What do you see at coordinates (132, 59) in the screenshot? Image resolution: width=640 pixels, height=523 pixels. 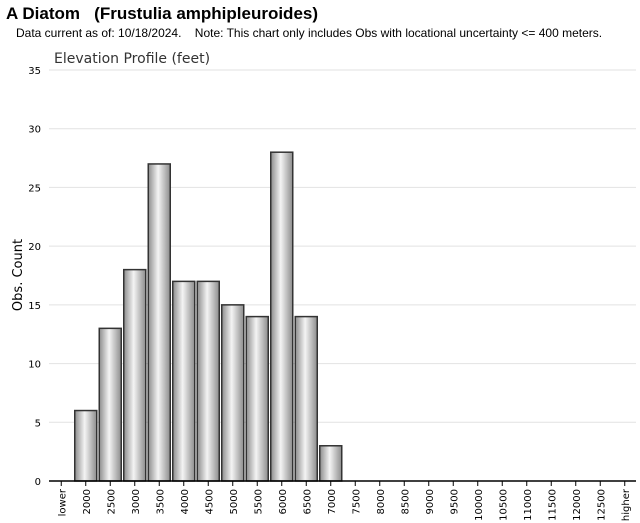 I see `chart-title: Elevation Profile (feet)` at bounding box center [132, 59].